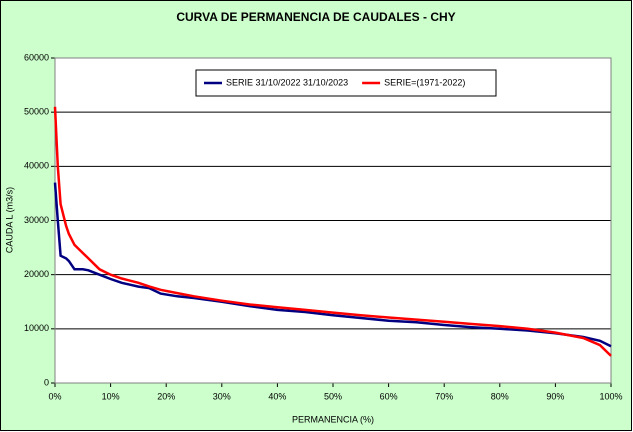 Image resolution: width=633 pixels, height=432 pixels. I want to click on x-tick-label: 0%, so click(54, 396).